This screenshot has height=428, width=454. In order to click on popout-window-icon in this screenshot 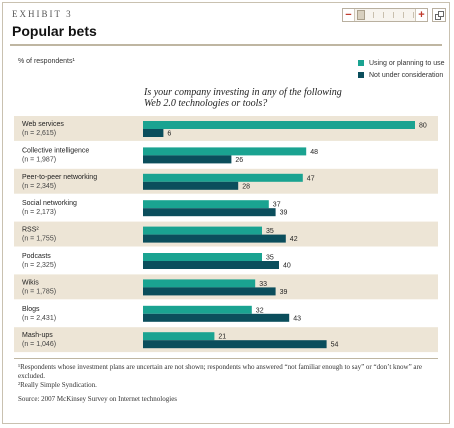, I will do `click(439, 15)`.